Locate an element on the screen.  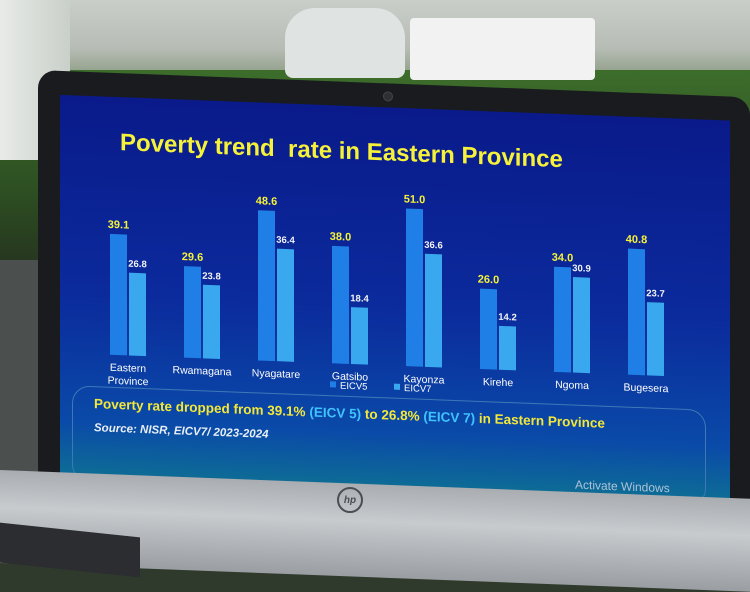
category-label: Province is located at coordinates (128, 382).